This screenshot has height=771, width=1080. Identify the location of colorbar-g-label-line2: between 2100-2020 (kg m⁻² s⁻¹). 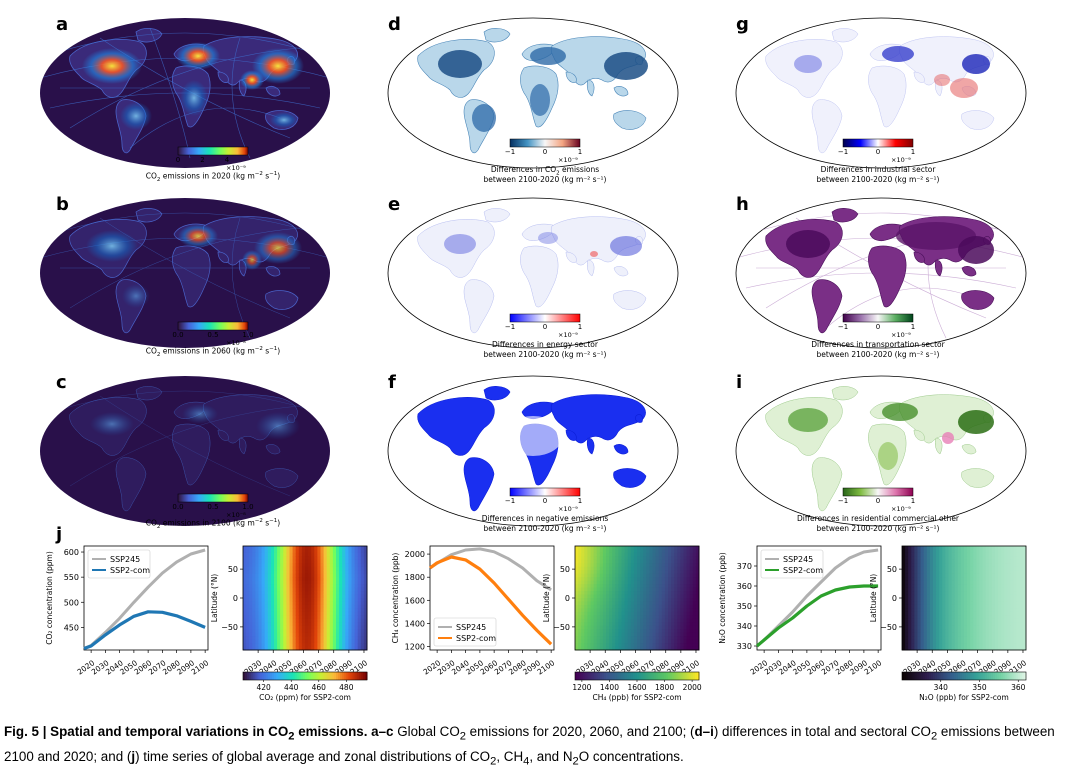
(878, 179).